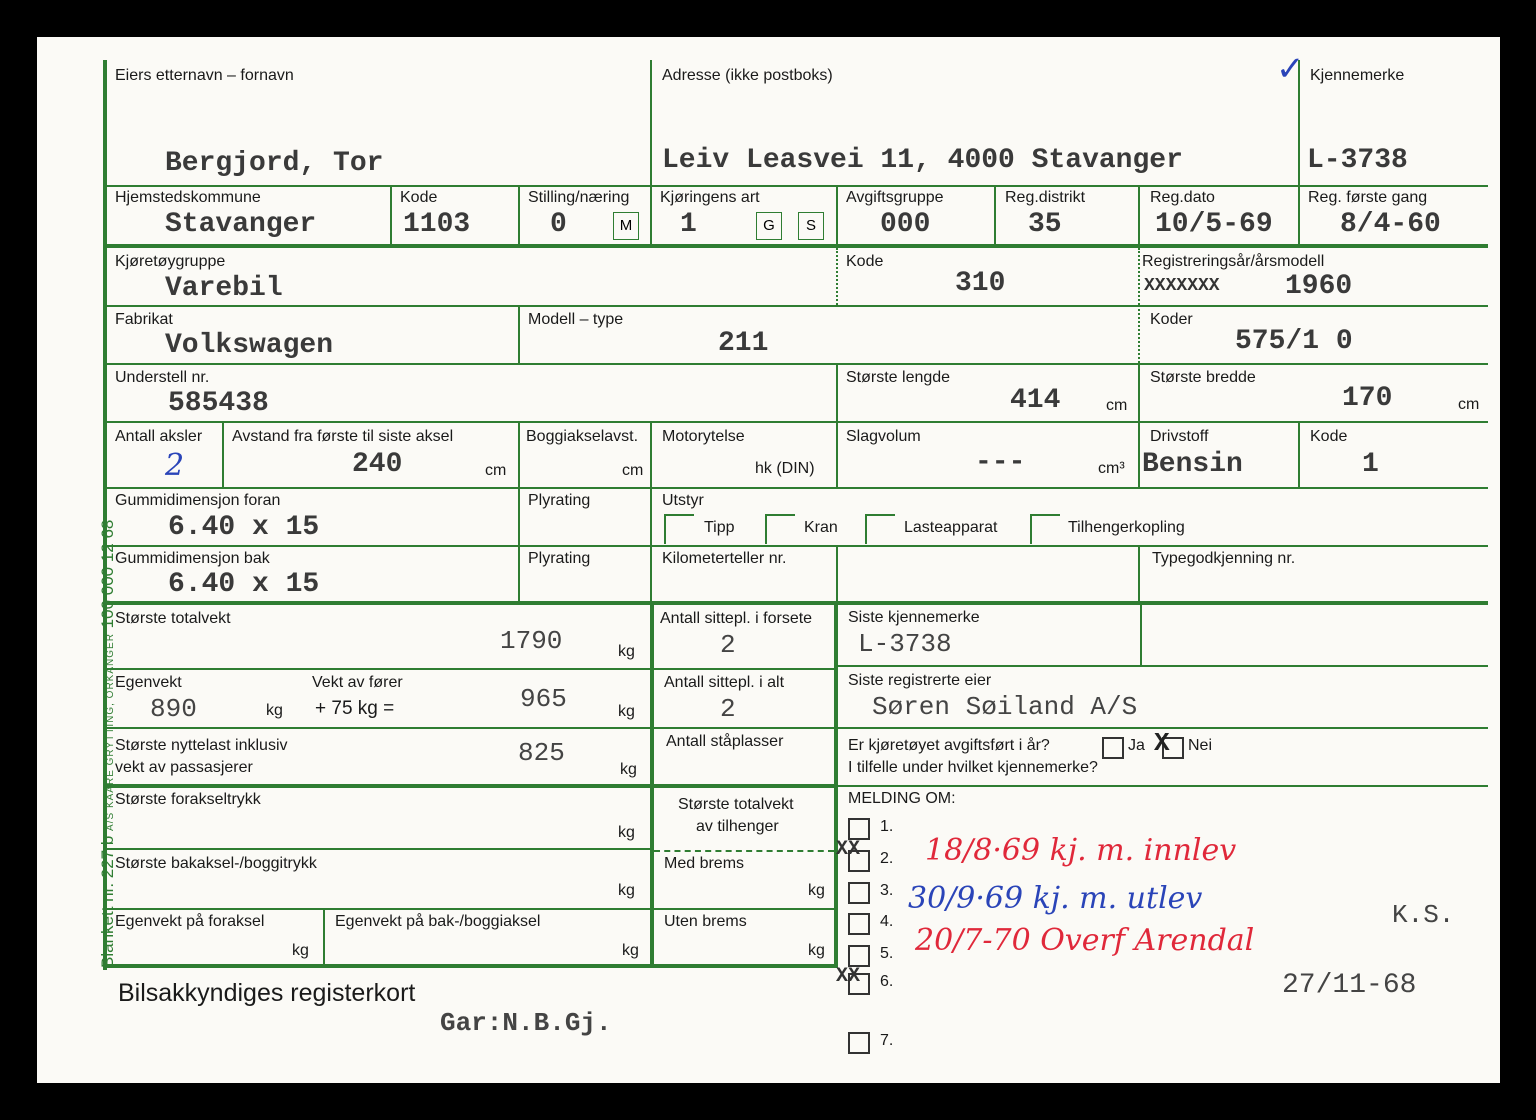 This screenshot has width=1536, height=1120. I want to click on koder-label: Koder, so click(1171, 319).